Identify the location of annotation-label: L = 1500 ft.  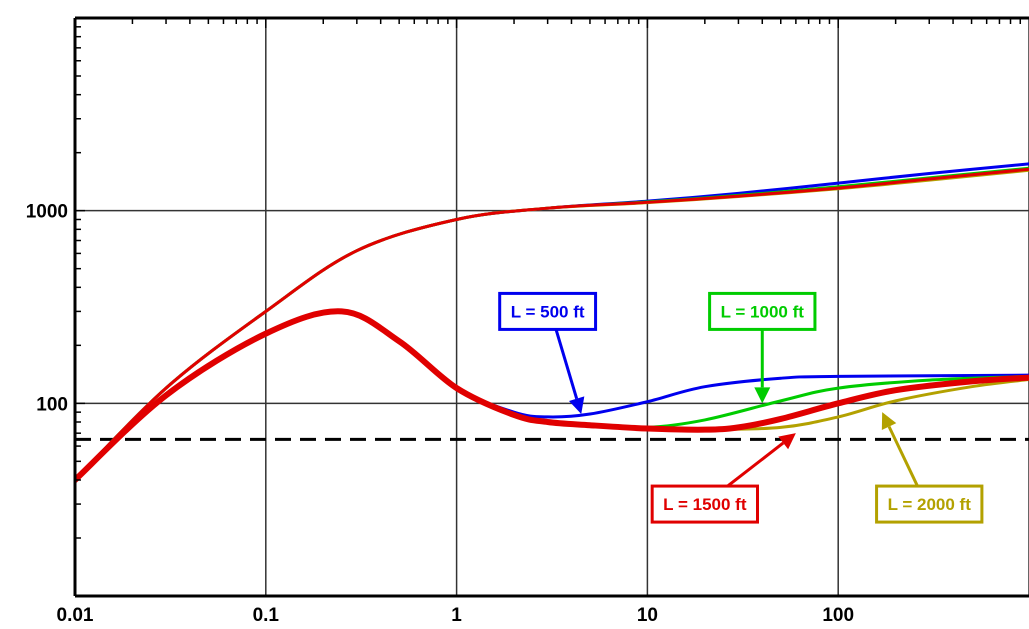
(705, 504).